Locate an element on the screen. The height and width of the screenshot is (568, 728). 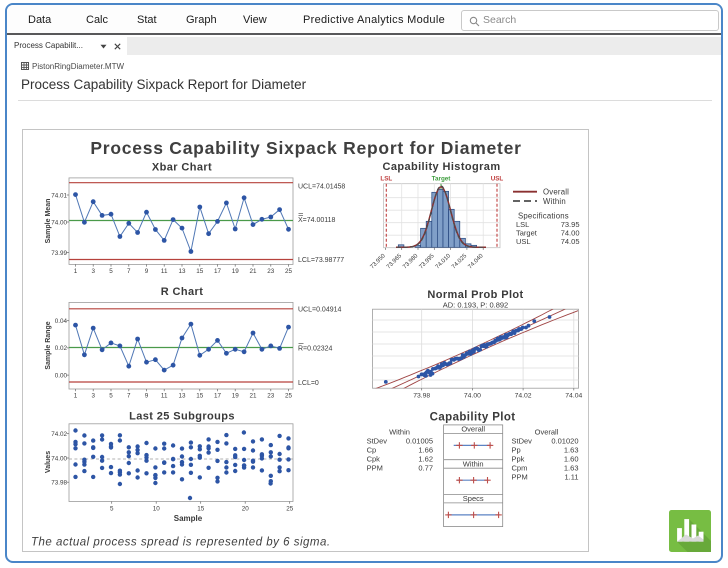
svg-text: Capability Histogram is located at coordinates (441, 167).